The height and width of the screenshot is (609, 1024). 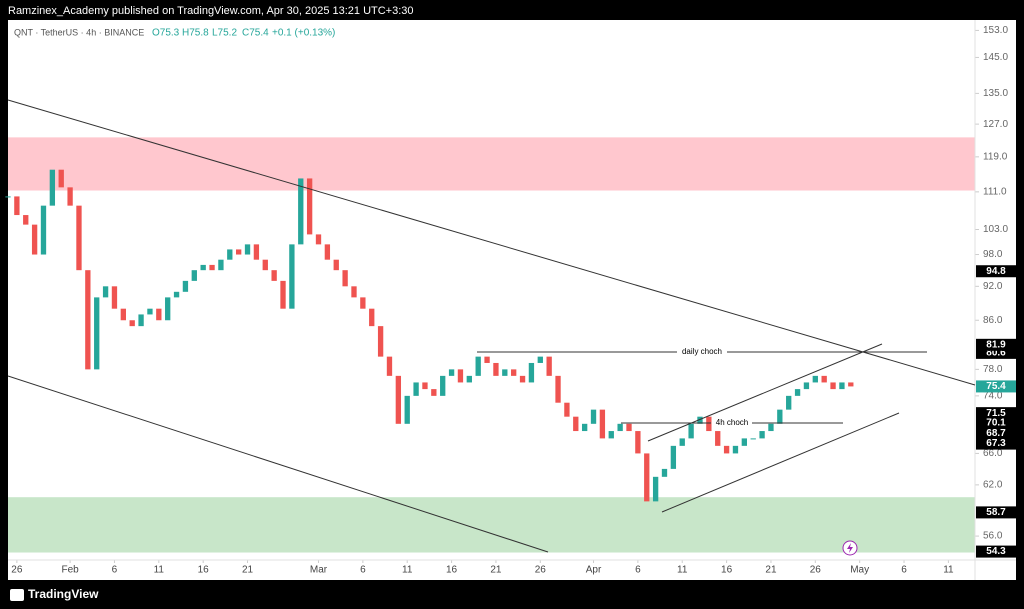 I want to click on y-tick-label: 56.0, so click(x=993, y=536).